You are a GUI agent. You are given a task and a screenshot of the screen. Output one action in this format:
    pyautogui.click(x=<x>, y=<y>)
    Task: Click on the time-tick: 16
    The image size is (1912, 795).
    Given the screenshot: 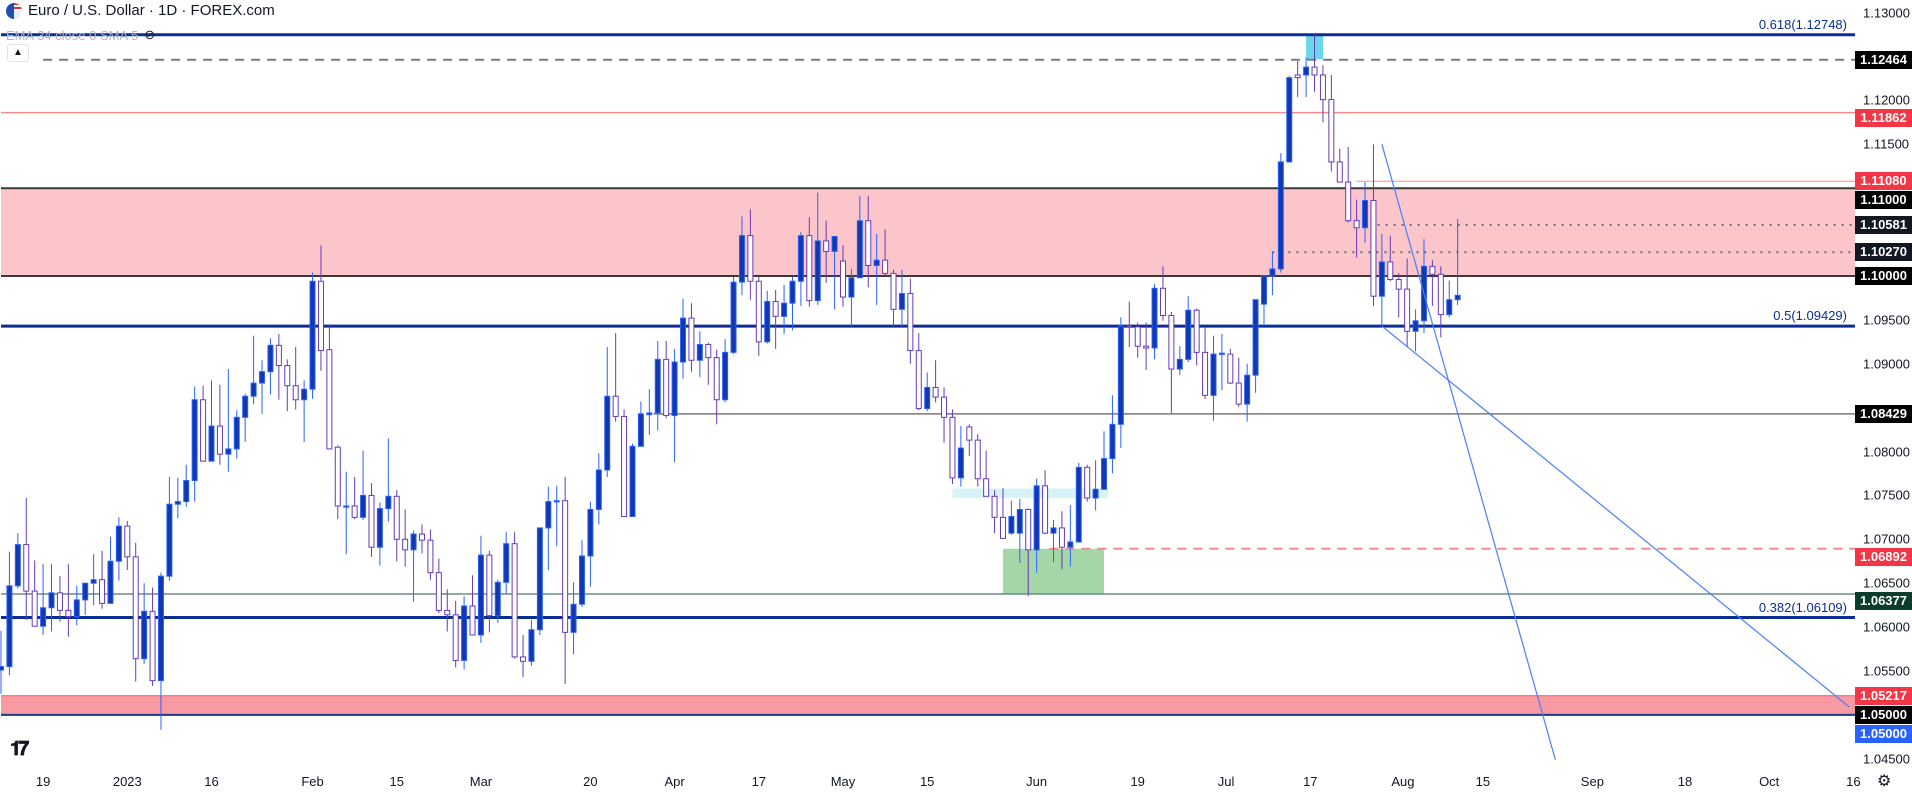 What is the action you would take?
    pyautogui.click(x=211, y=781)
    